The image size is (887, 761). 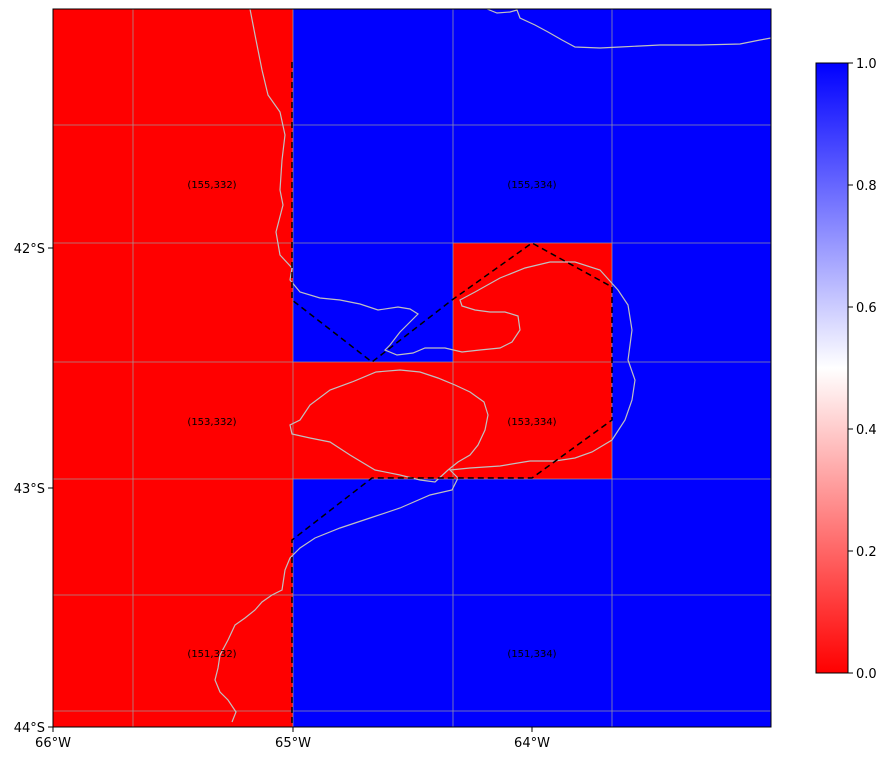 I want to click on colorbar-tick-2: 0.4, so click(x=866, y=430).